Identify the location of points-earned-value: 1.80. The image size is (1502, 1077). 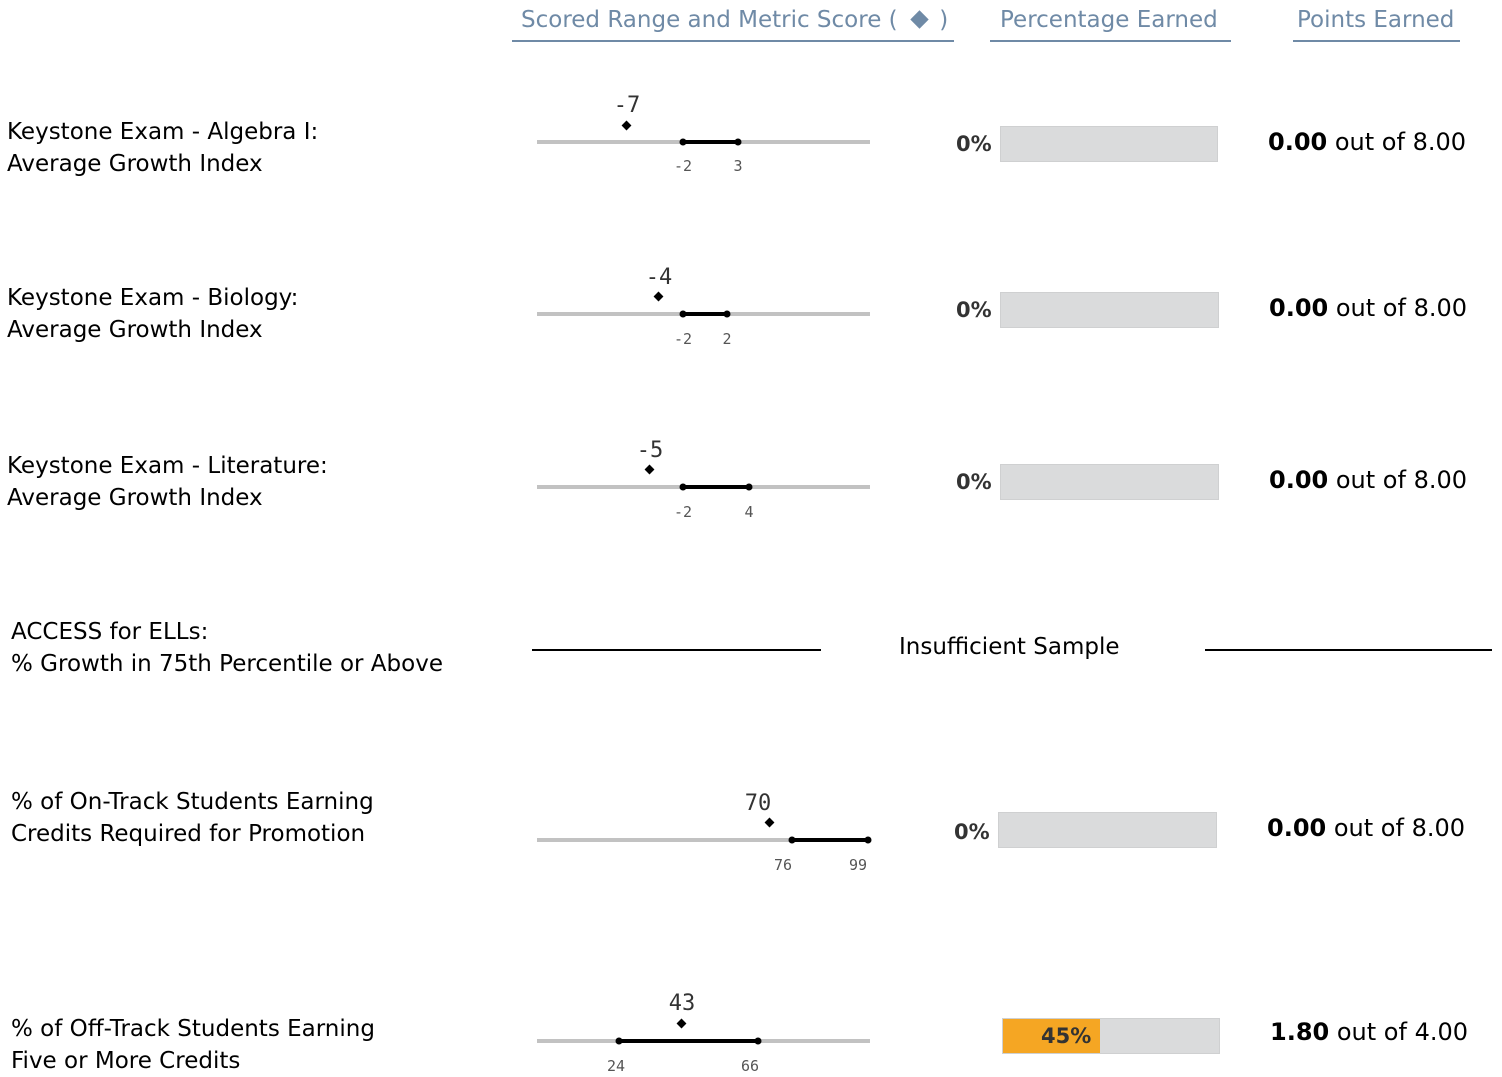
(1300, 1032).